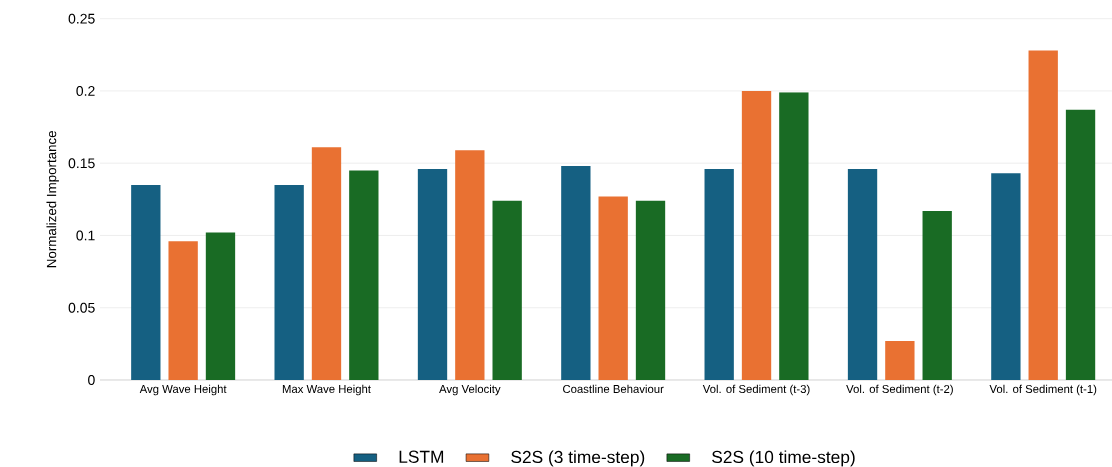 This screenshot has width=1112, height=467. What do you see at coordinates (81, 18) in the screenshot?
I see `y-tick-label: 0.25` at bounding box center [81, 18].